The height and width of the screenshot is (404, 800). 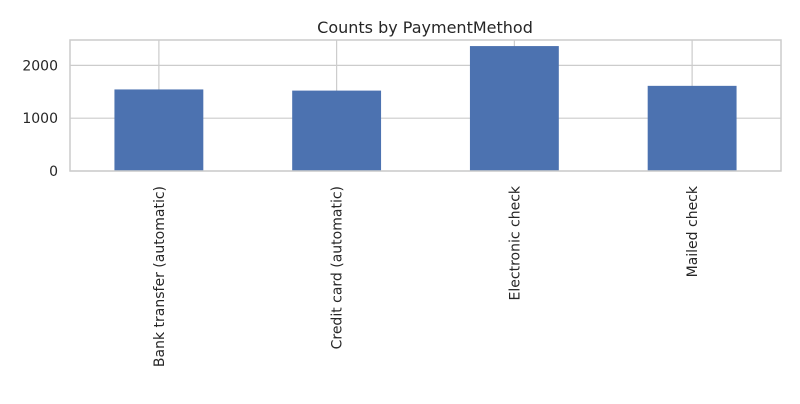 I want to click on x-tick-label: Bank transfer (automatic), so click(x=160, y=276).